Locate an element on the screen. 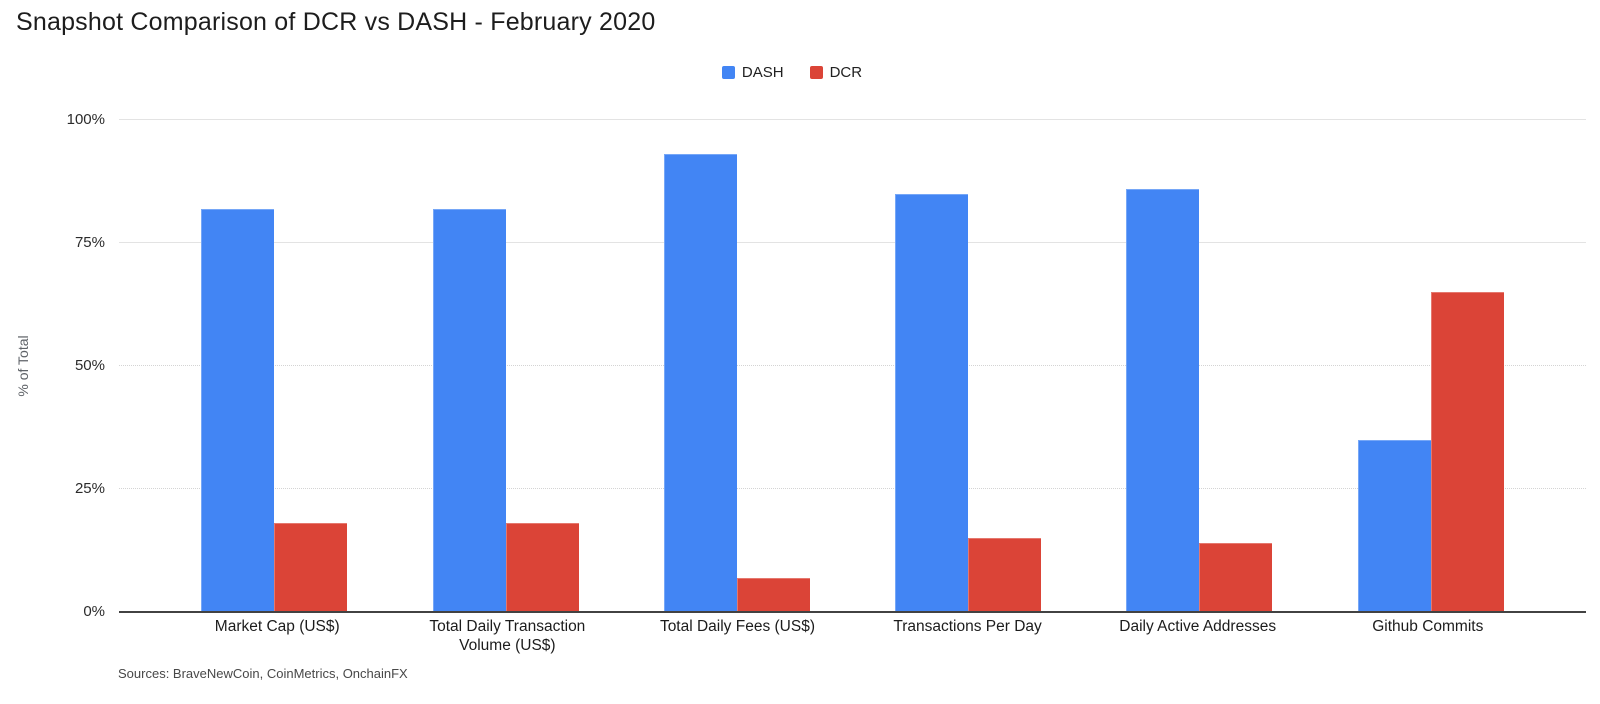 The width and height of the screenshot is (1600, 704). gridline-25% is located at coordinates (852, 488).